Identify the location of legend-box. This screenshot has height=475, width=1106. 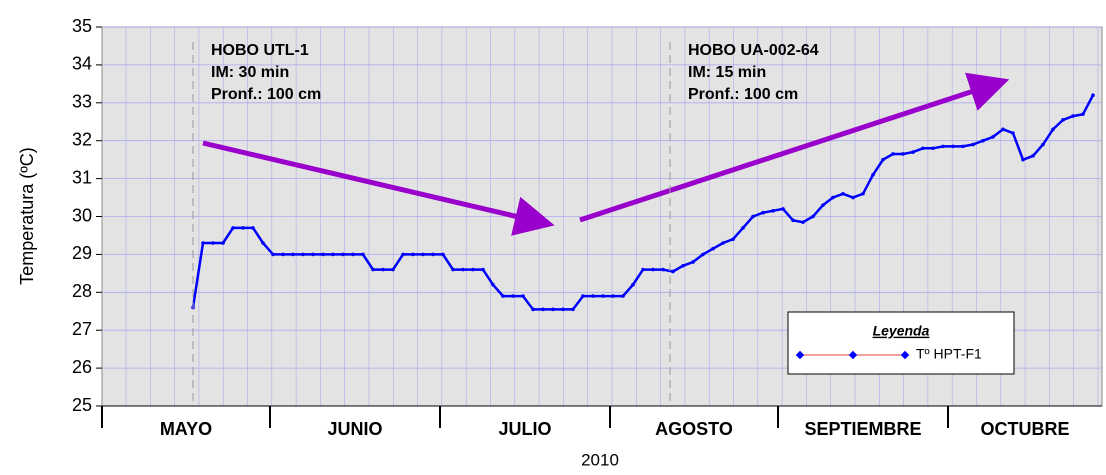
(901, 343).